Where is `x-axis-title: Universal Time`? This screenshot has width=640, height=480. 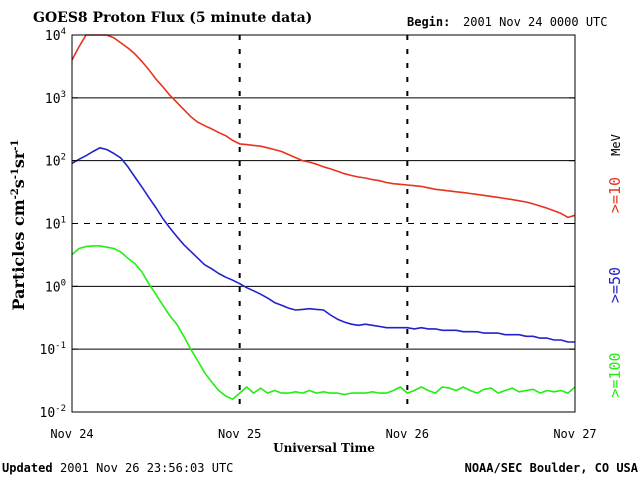
x-axis-title: Universal Time is located at coordinates (324, 448).